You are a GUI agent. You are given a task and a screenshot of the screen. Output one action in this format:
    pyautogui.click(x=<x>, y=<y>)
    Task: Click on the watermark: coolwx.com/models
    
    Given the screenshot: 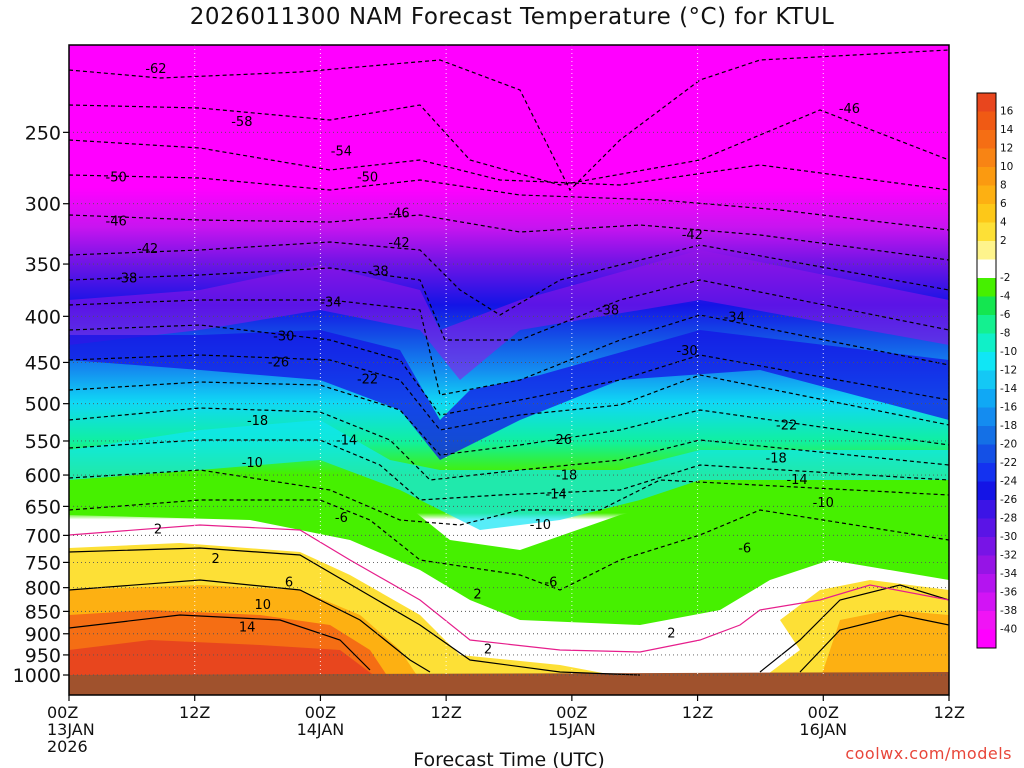 What is the action you would take?
    pyautogui.click(x=928, y=753)
    